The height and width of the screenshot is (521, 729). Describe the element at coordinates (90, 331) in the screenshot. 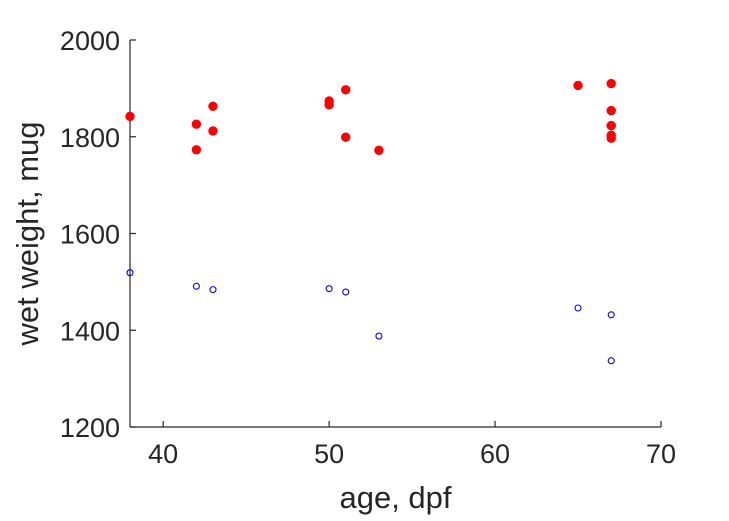

I see `y-tick-label: 1400` at that location.